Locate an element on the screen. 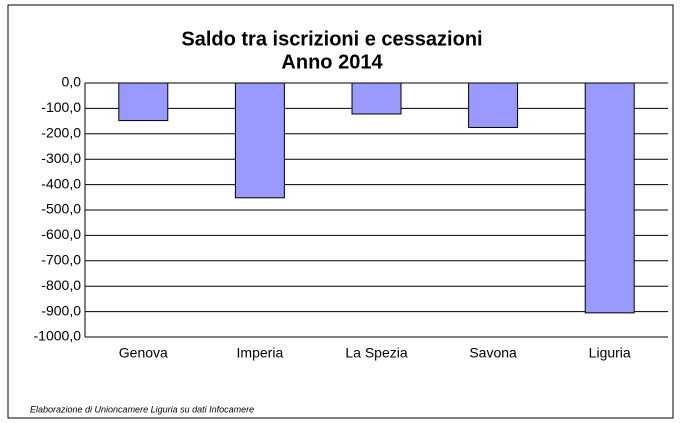  x-tick-label: La Spezia is located at coordinates (376, 353).